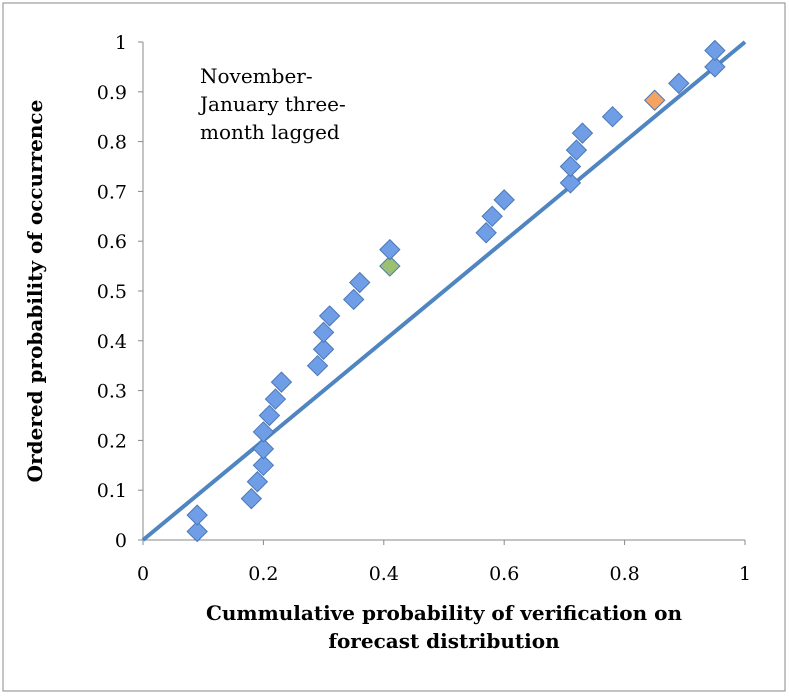 This screenshot has width=789, height=700. Describe the element at coordinates (143, 574) in the screenshot. I see `x-tick-label: 0` at that location.